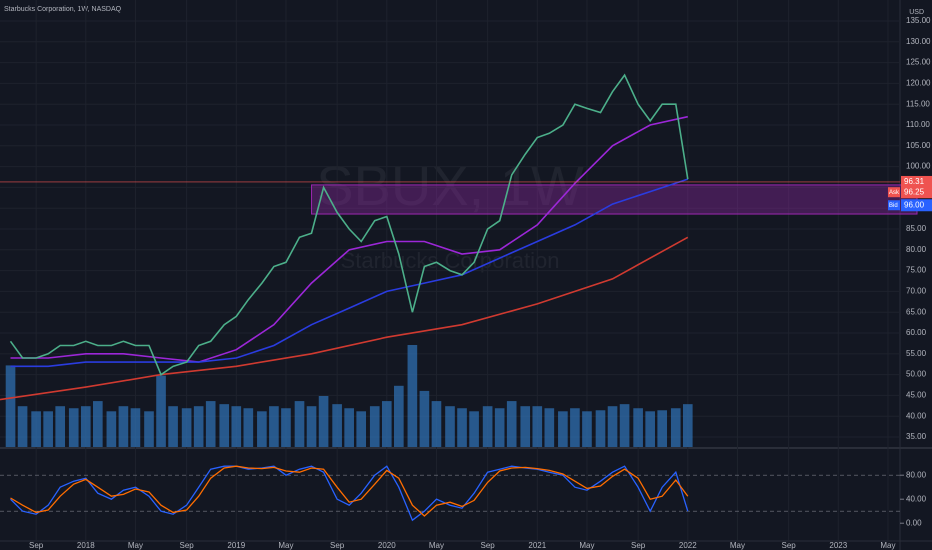 The width and height of the screenshot is (932, 550). What do you see at coordinates (838, 545) in the screenshot?
I see `x-tick-label: 2023` at bounding box center [838, 545].